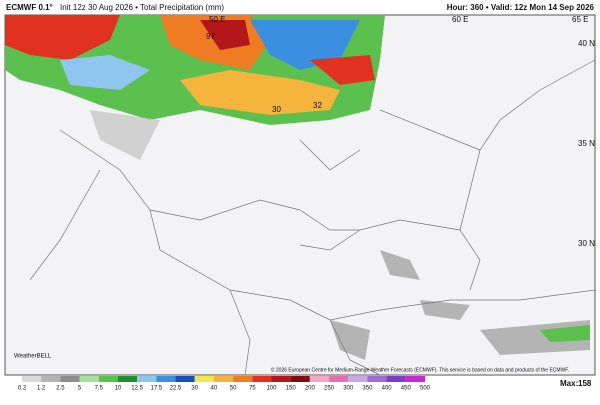 Image resolution: width=600 pixels, height=405 pixels. I want to click on precip-green-south, so click(565, 333).